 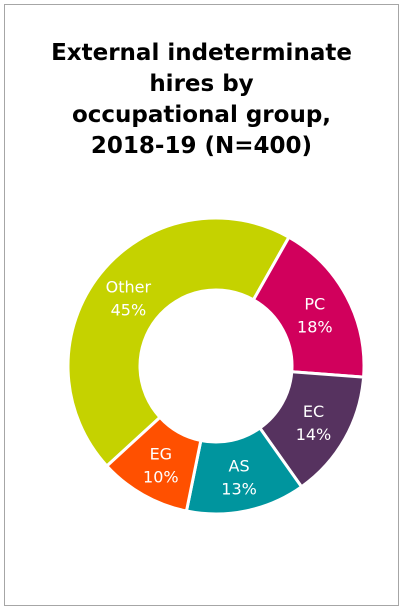 What do you see at coordinates (314, 303) in the screenshot?
I see `slice-label-pc: PC` at bounding box center [314, 303].